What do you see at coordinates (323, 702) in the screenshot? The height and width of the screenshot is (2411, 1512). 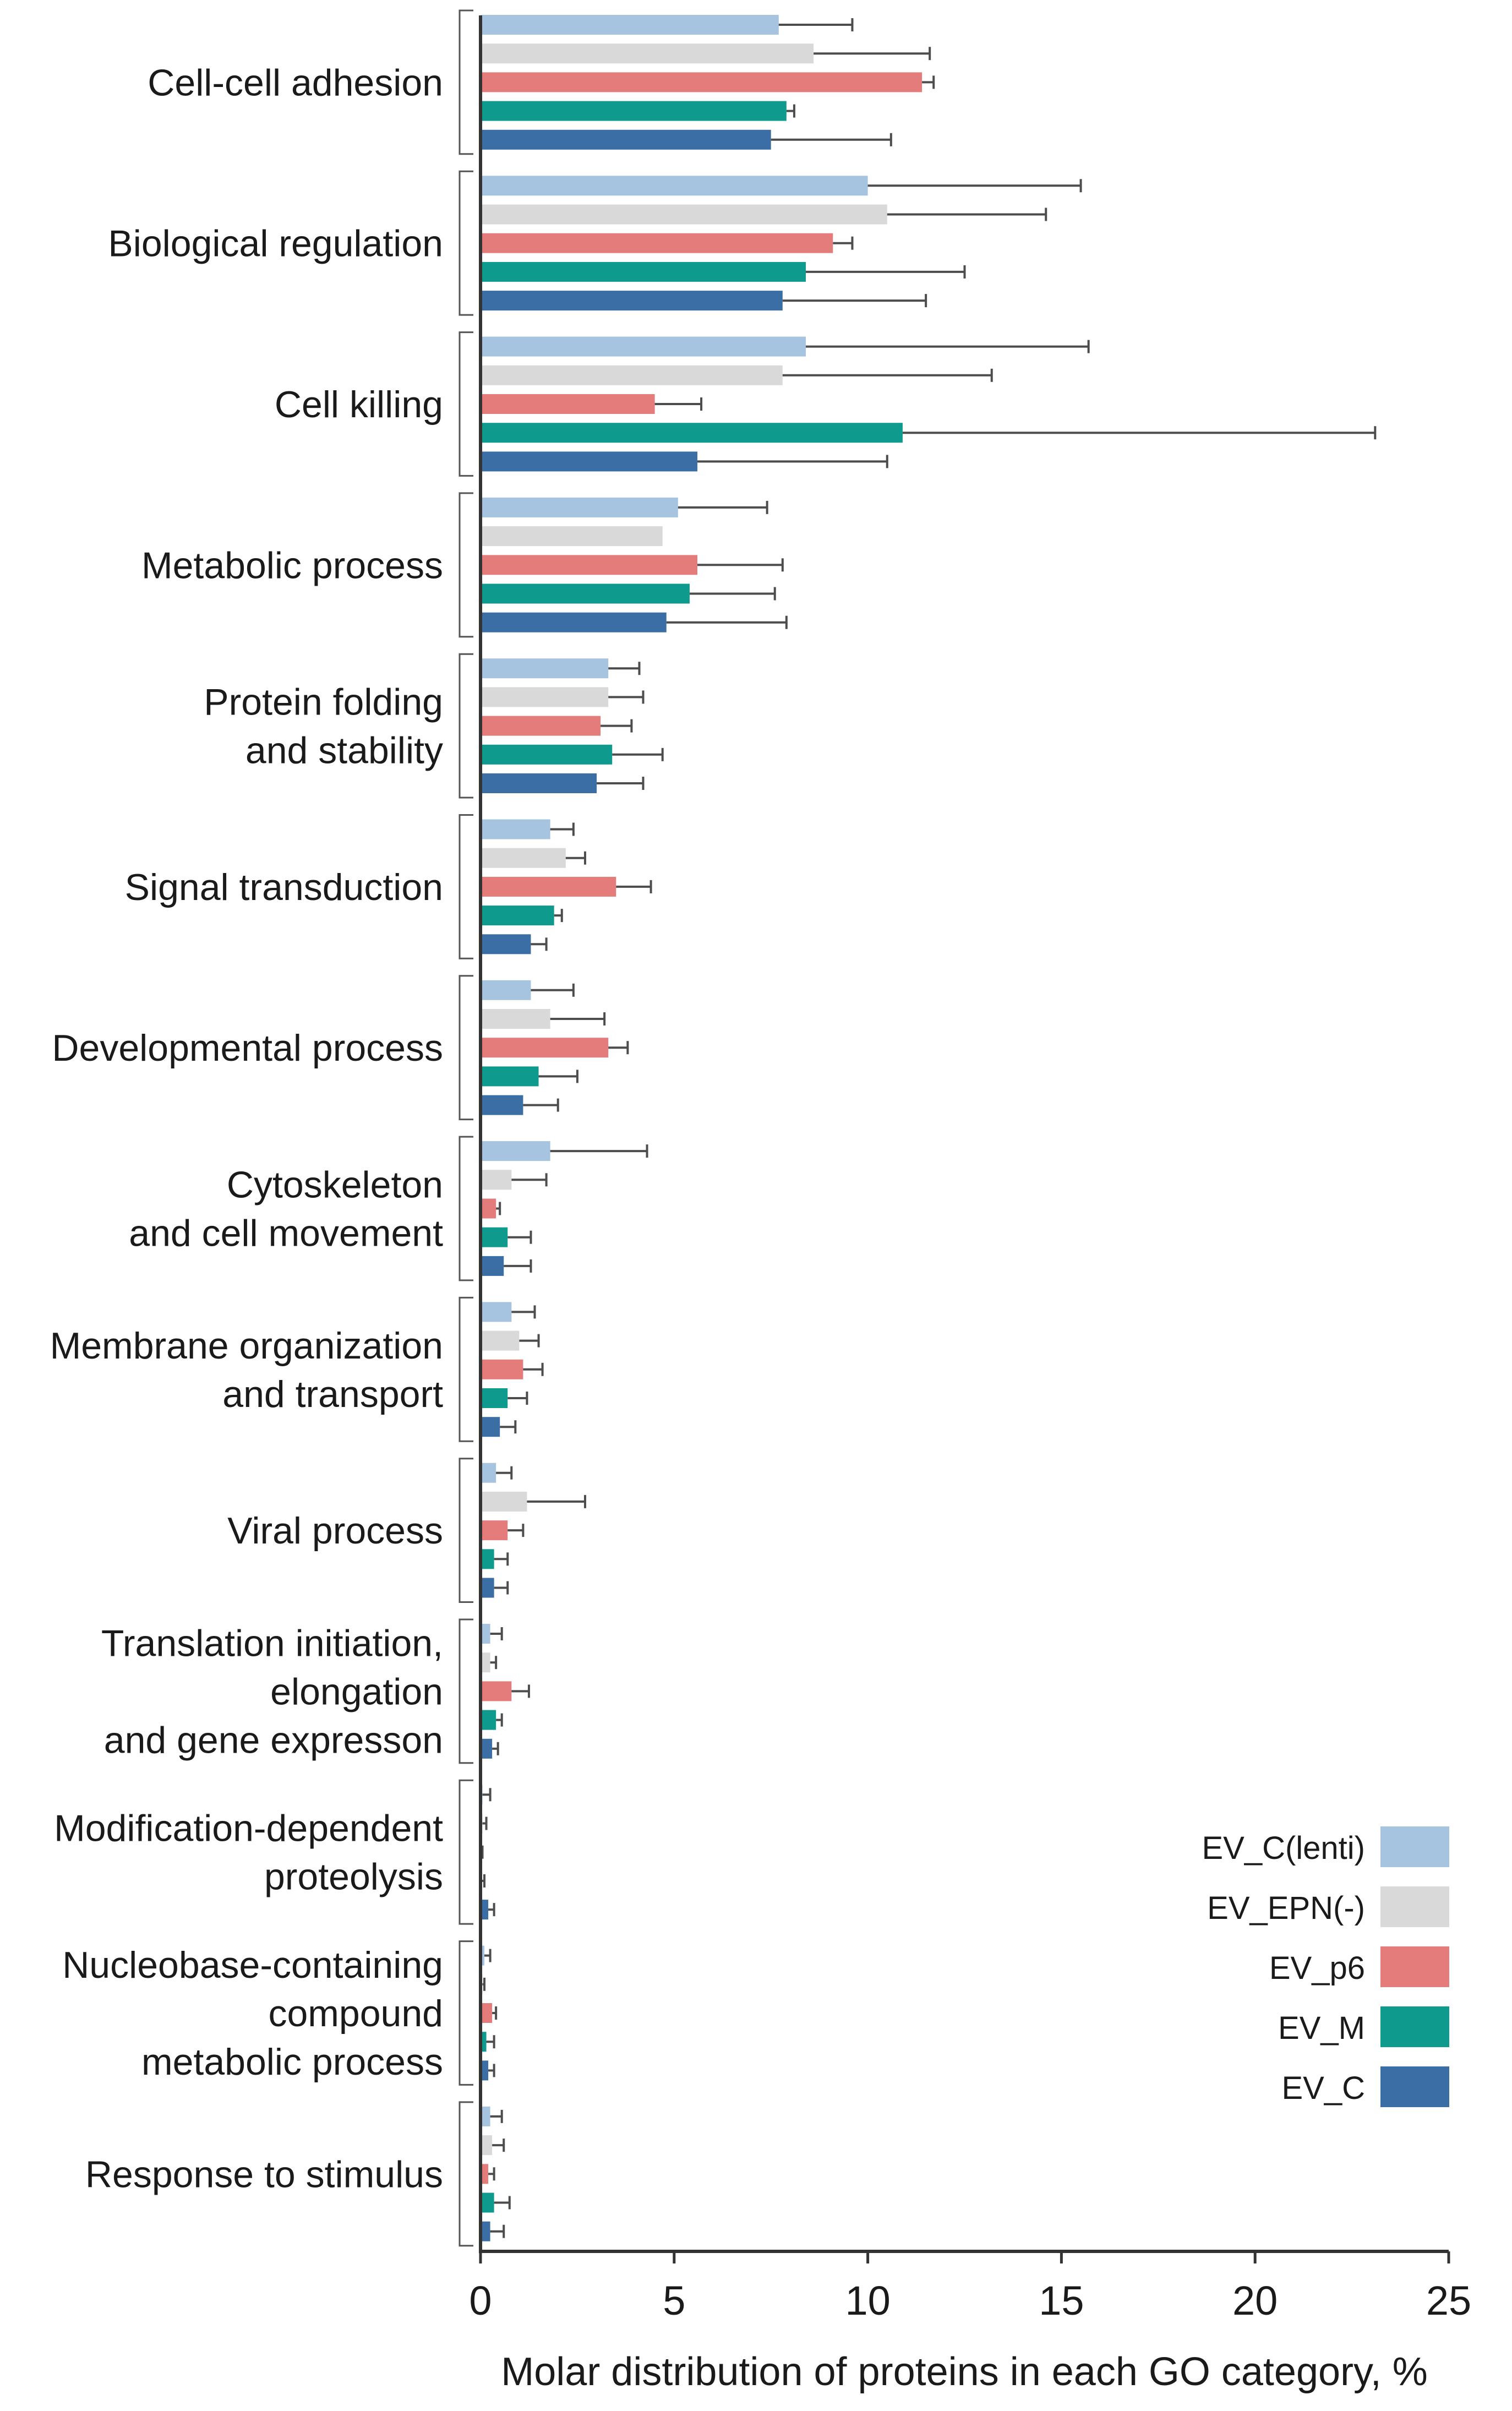 I see `category-label: Protein folding` at bounding box center [323, 702].